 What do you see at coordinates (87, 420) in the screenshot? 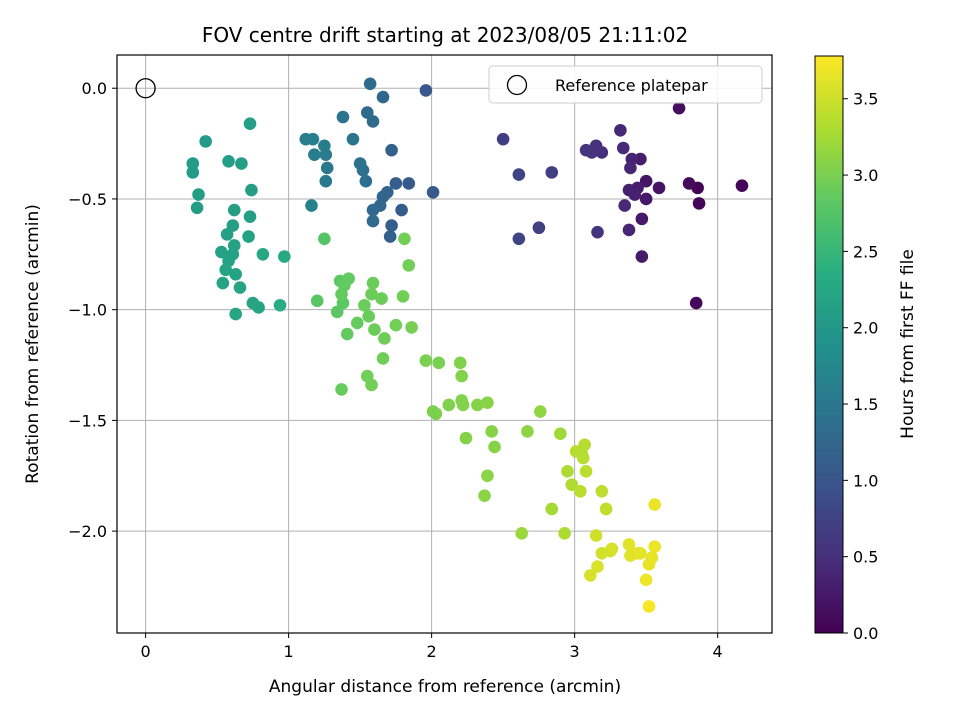
I see `y-tick-label: −1.5` at bounding box center [87, 420].